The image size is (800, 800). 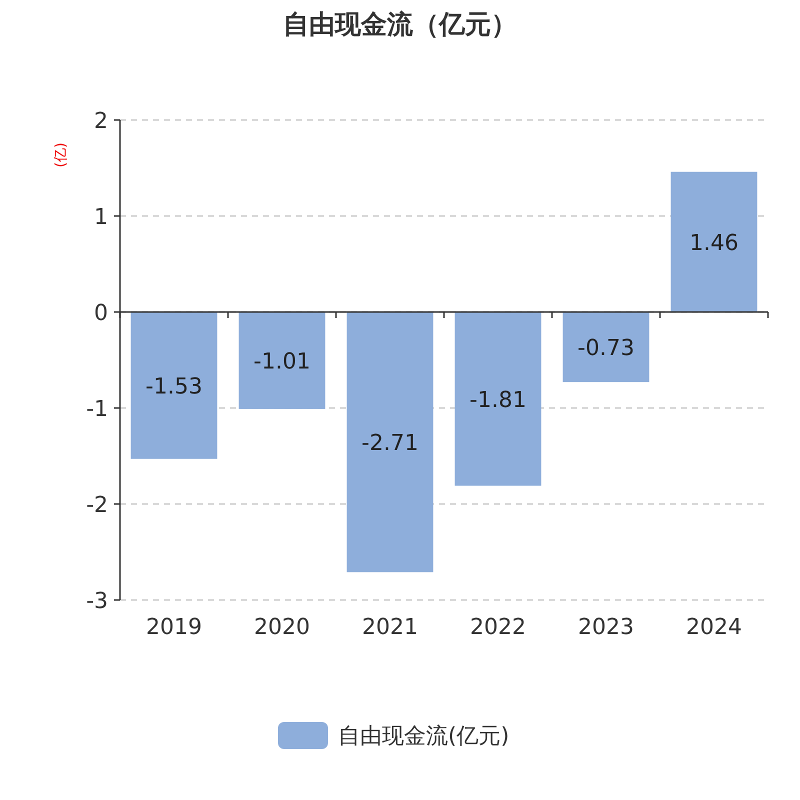 I want to click on x-tick-label: 2024, so click(x=714, y=627).